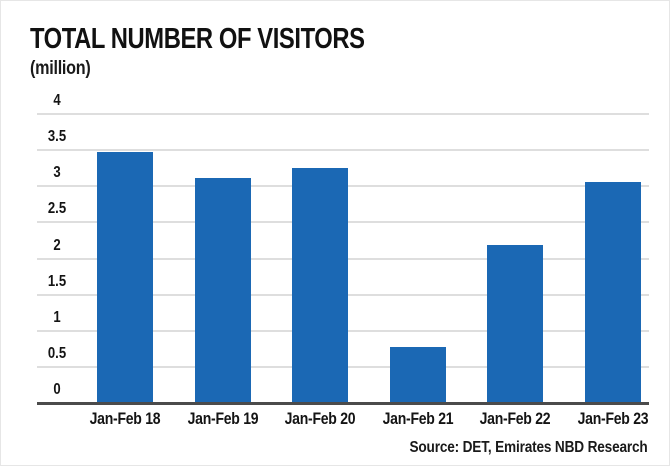  Describe the element at coordinates (222, 419) in the screenshot. I see `x-axis-category-label: Jan-Feb 19` at that location.